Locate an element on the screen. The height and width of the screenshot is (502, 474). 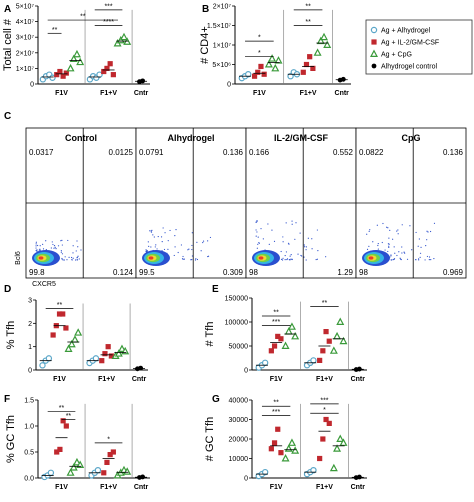
panel-F: F0.00.51.01.5% GC TfhF1V F1+V Cntr***** is located at coordinates (77, 442).